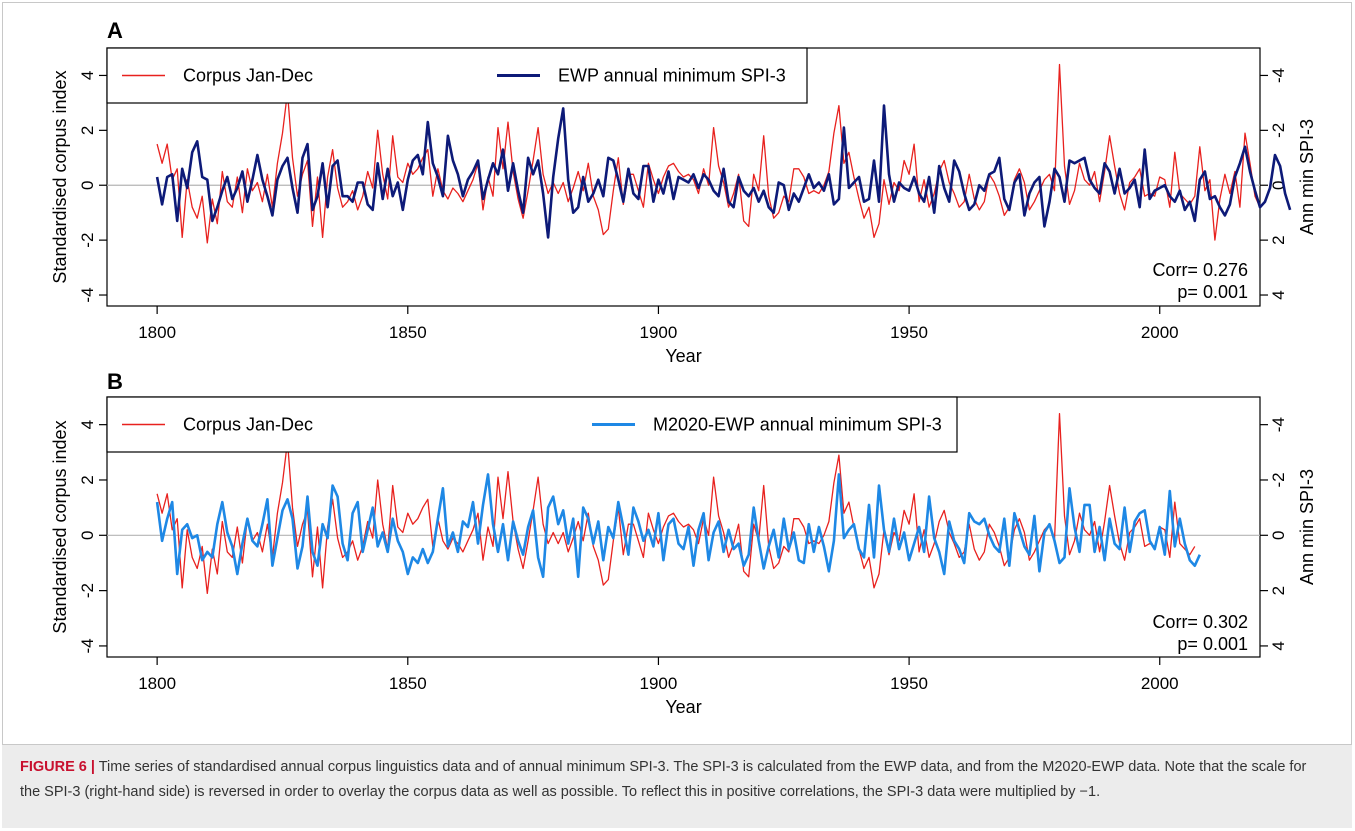  What do you see at coordinates (1278, 130) in the screenshot?
I see `panel-a-y-right-tick-label: -2` at bounding box center [1278, 130].